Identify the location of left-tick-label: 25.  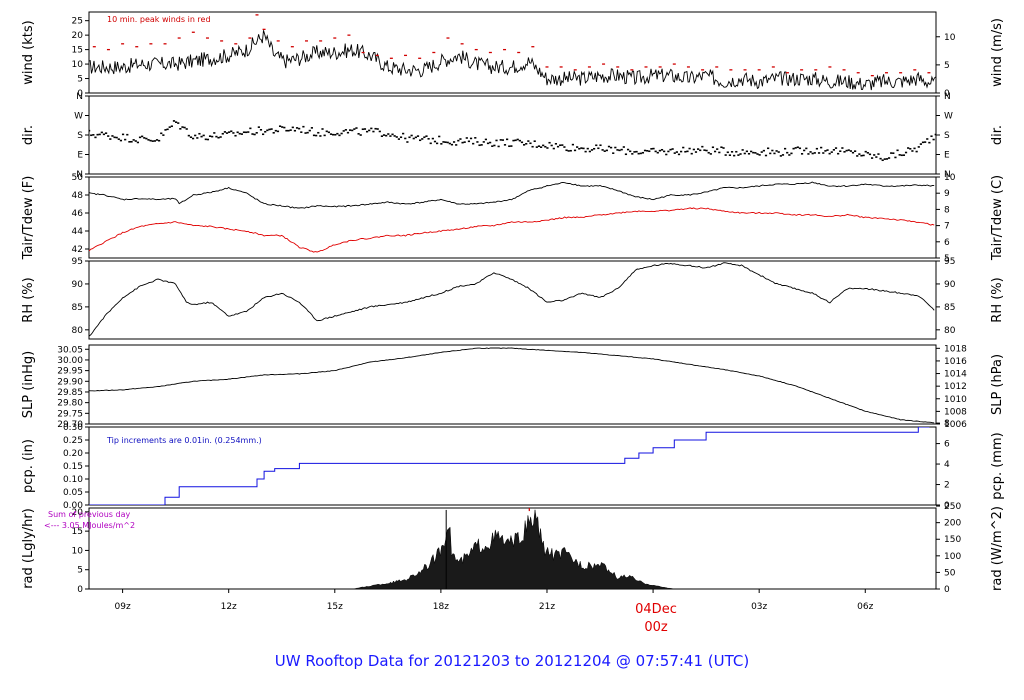
(77, 22).